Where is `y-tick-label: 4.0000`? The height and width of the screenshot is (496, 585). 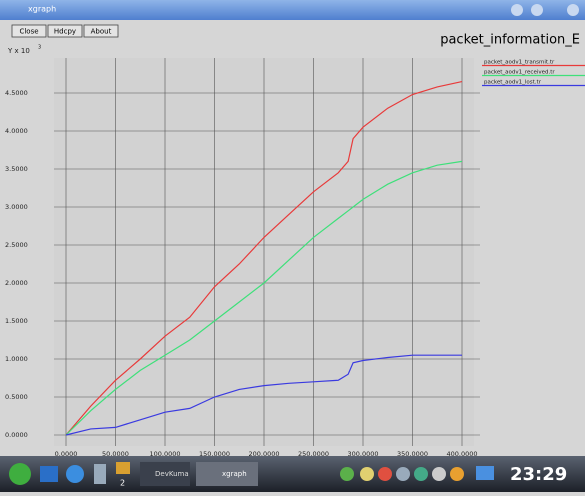 y-tick-label: 4.0000 is located at coordinates (16, 131).